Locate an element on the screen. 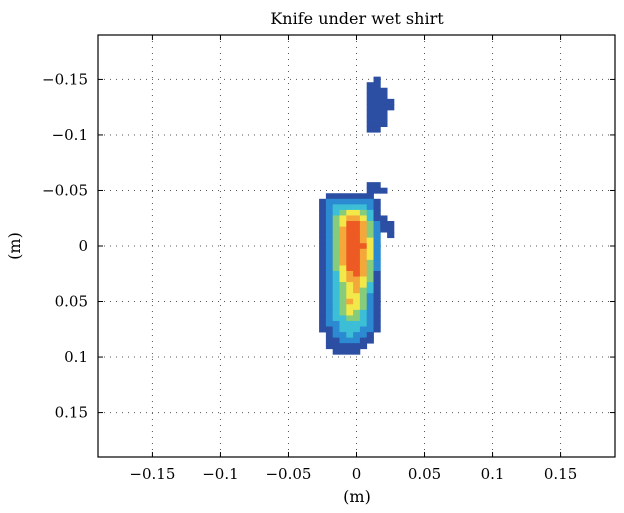 This screenshot has height=513, width=624. x-tick-label: 0 is located at coordinates (357, 474).